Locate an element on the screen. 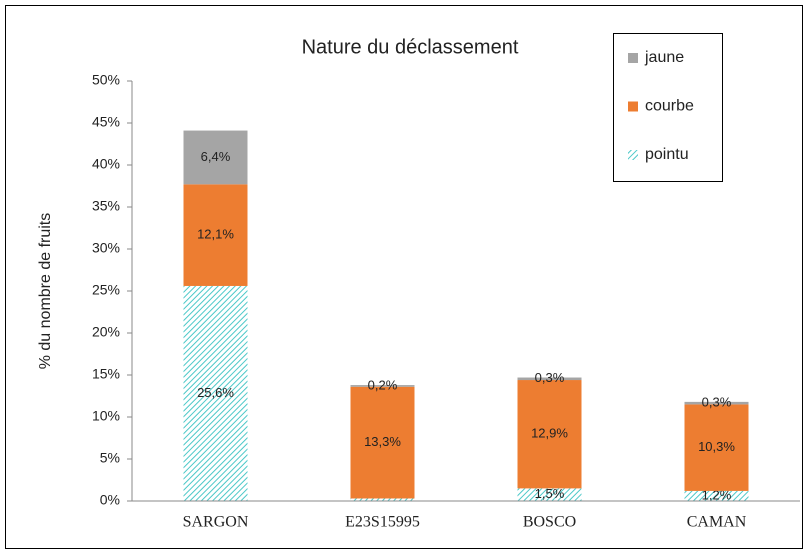  x-tick-label: E23S15995 is located at coordinates (382, 522).